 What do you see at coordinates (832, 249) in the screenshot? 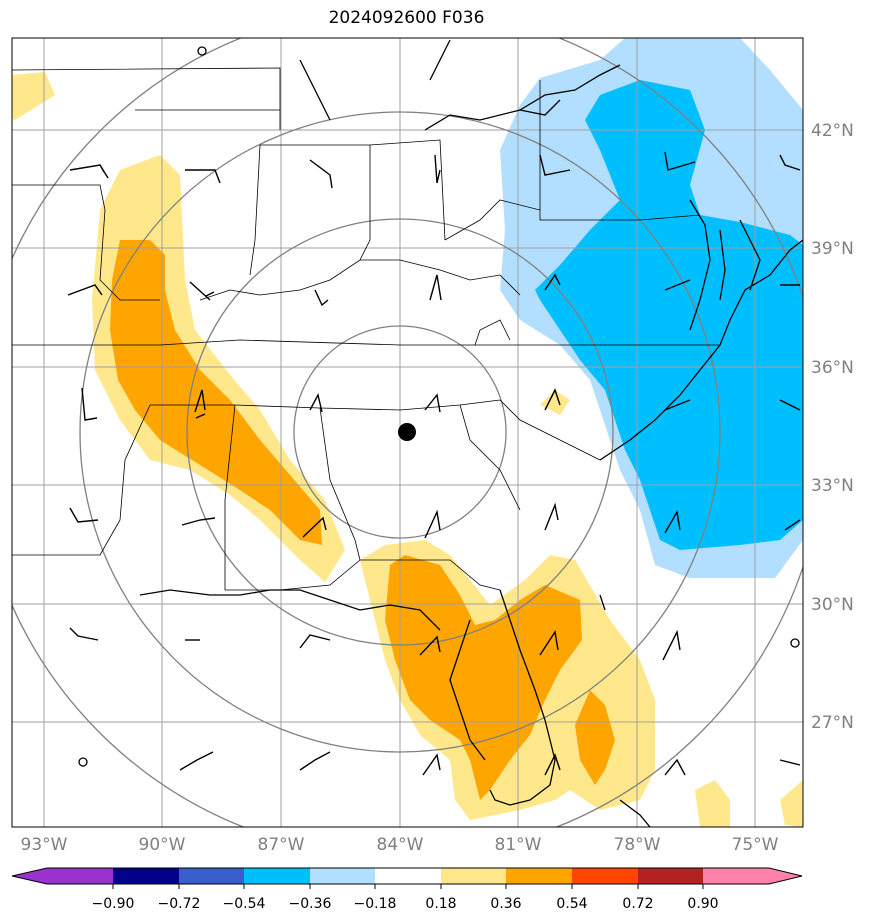
I see `lat-label: 39°N` at bounding box center [832, 249].